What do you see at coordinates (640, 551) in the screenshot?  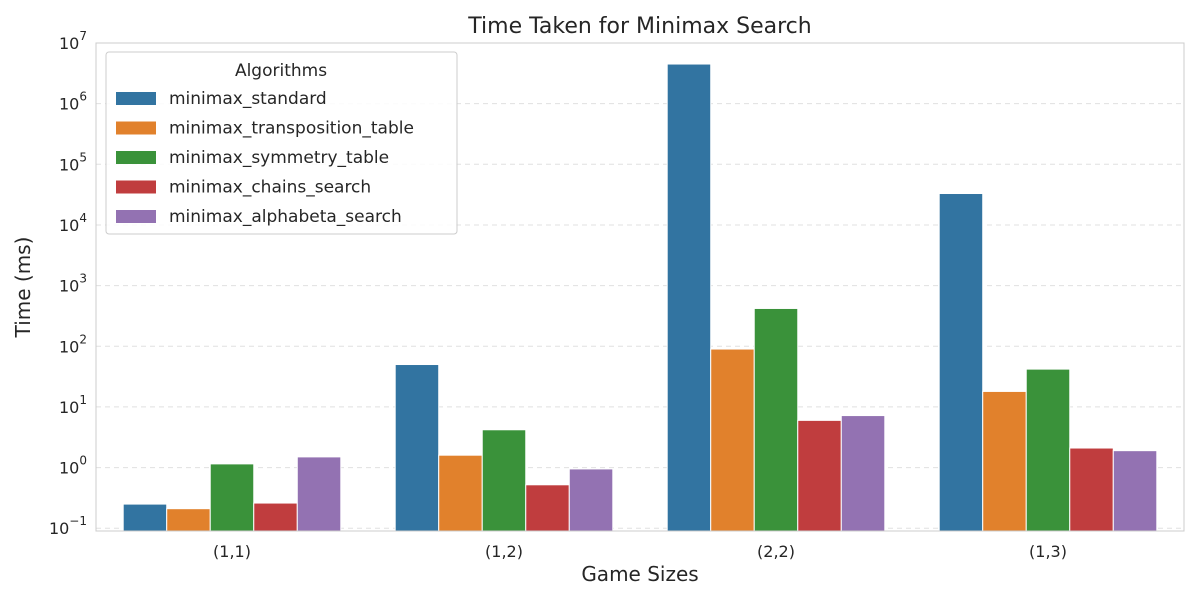 I see `x-tick-labels: (1,1) (1,2) (2,2) (1,3)` at bounding box center [640, 551].